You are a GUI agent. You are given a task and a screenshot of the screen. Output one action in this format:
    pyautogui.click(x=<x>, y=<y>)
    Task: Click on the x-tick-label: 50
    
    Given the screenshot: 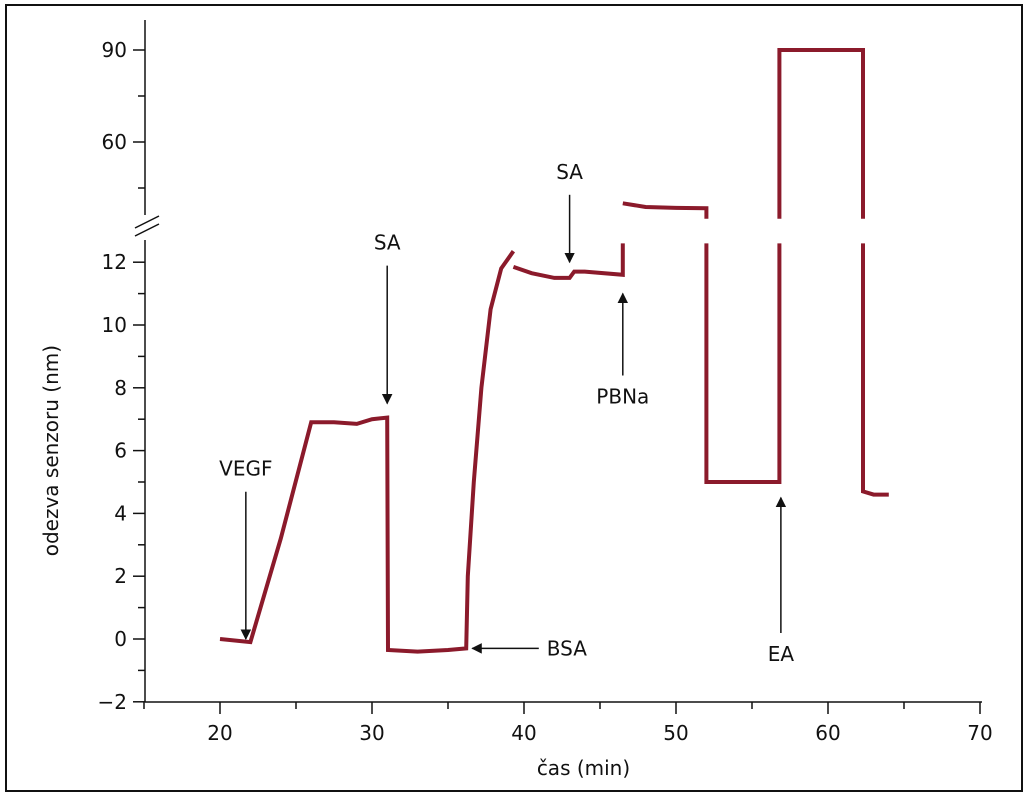 What is the action you would take?
    pyautogui.click(x=675, y=733)
    